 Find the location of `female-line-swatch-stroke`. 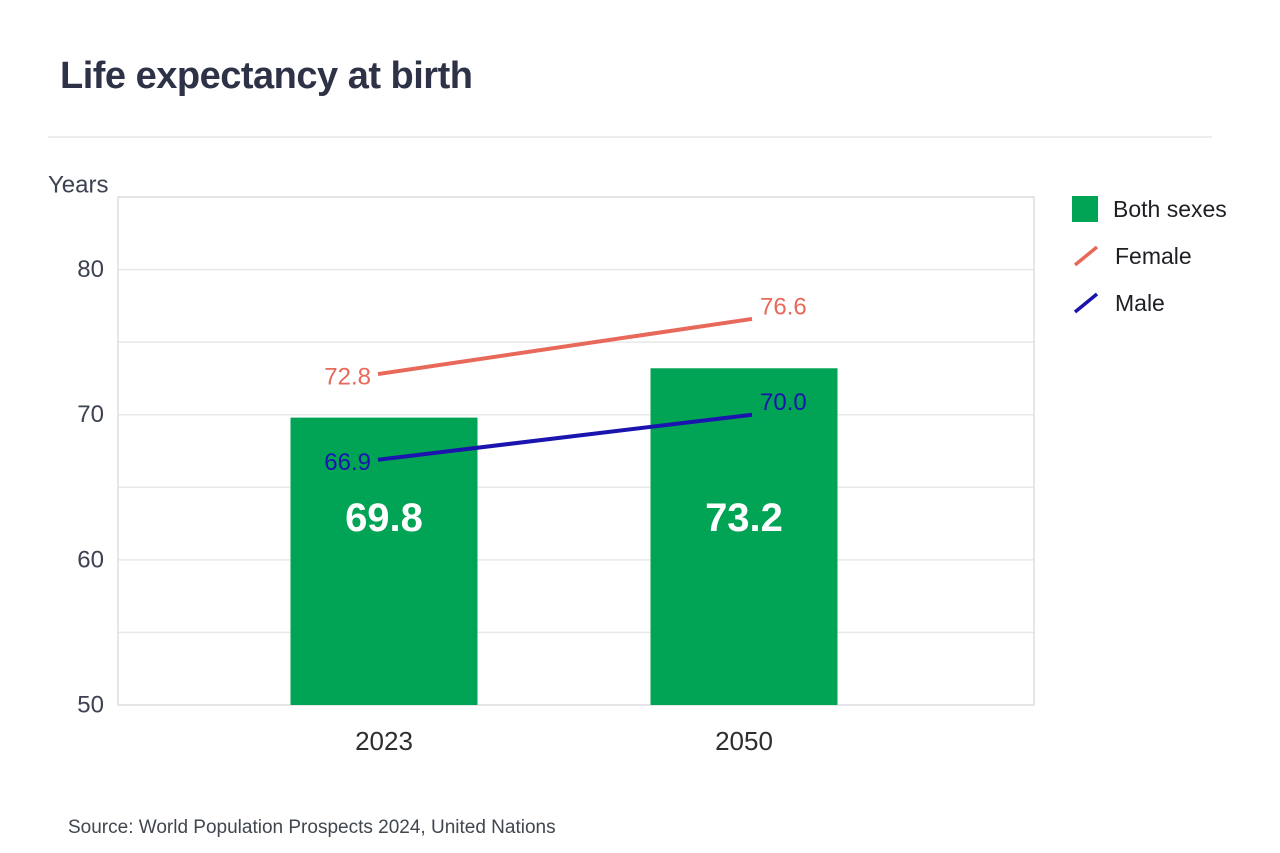

female-line-swatch-stroke is located at coordinates (1086, 256).